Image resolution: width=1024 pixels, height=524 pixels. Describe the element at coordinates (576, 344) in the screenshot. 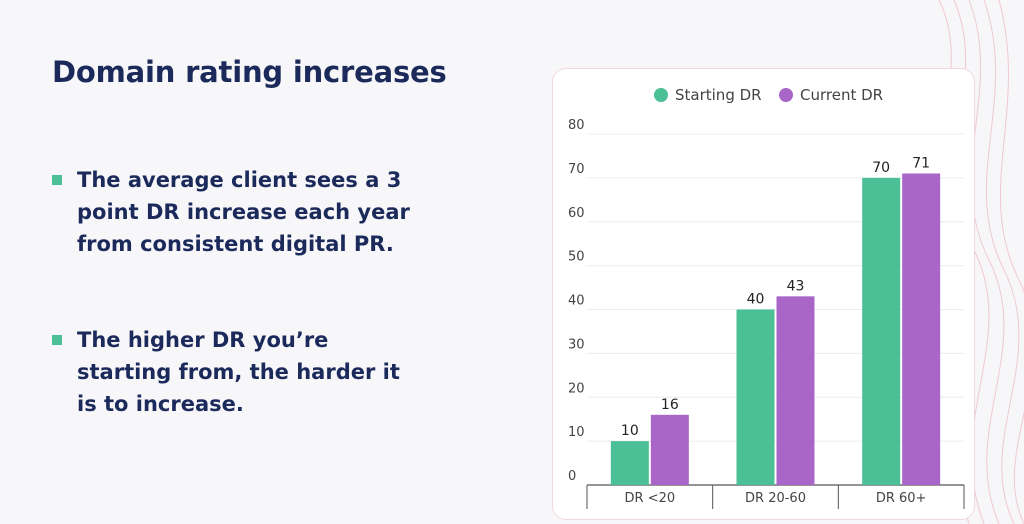

I see `y-tick-label: 30` at that location.